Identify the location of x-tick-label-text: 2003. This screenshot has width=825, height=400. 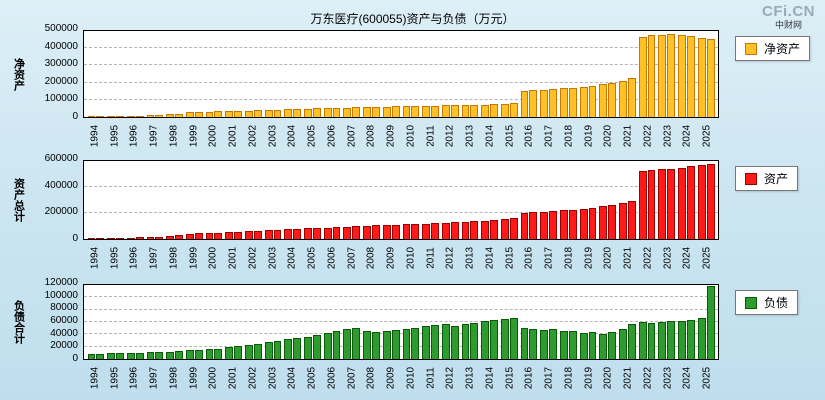
(273, 135).